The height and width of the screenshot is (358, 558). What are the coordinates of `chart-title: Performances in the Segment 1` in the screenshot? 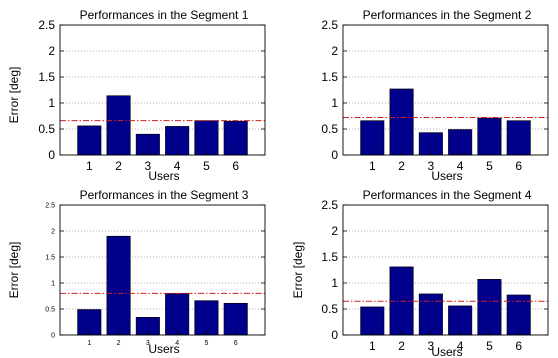 It's located at (164, 15).